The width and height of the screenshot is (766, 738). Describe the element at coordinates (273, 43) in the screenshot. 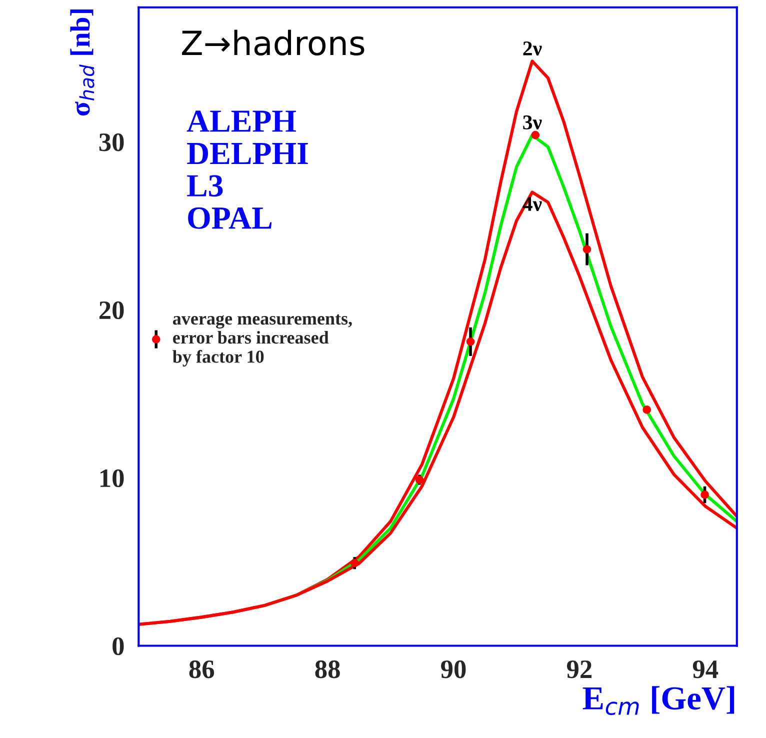

I see `text: Z→hadrons` at that location.